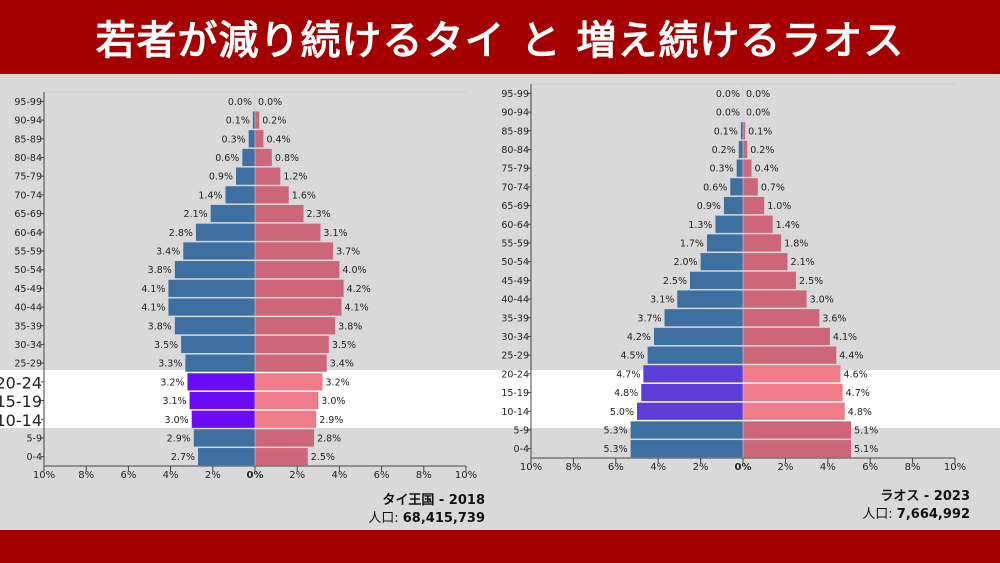  What do you see at coordinates (170, 364) in the screenshot?
I see `data-label-left: 3.3%` at bounding box center [170, 364].